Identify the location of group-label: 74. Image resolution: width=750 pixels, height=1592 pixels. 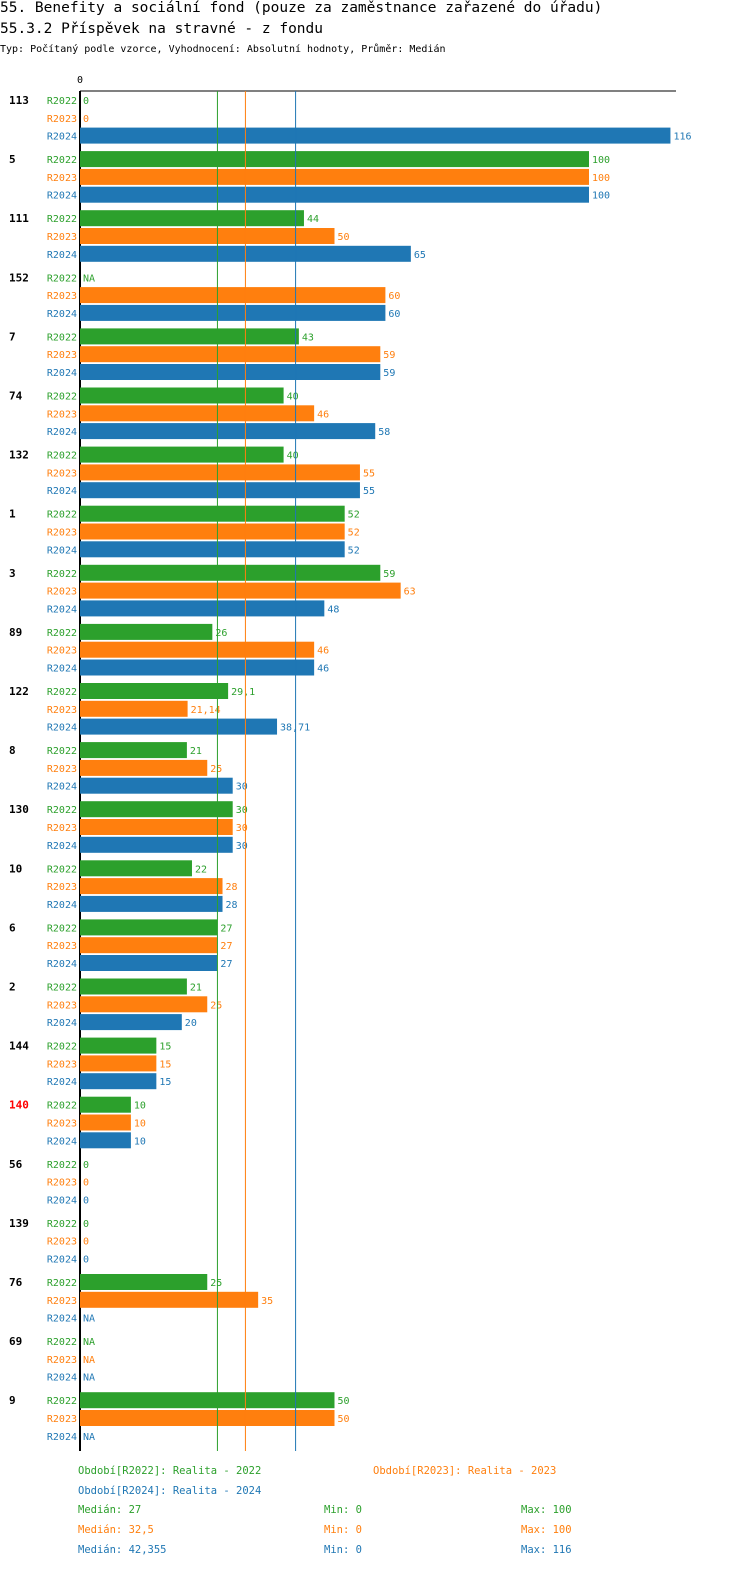
(16, 396).